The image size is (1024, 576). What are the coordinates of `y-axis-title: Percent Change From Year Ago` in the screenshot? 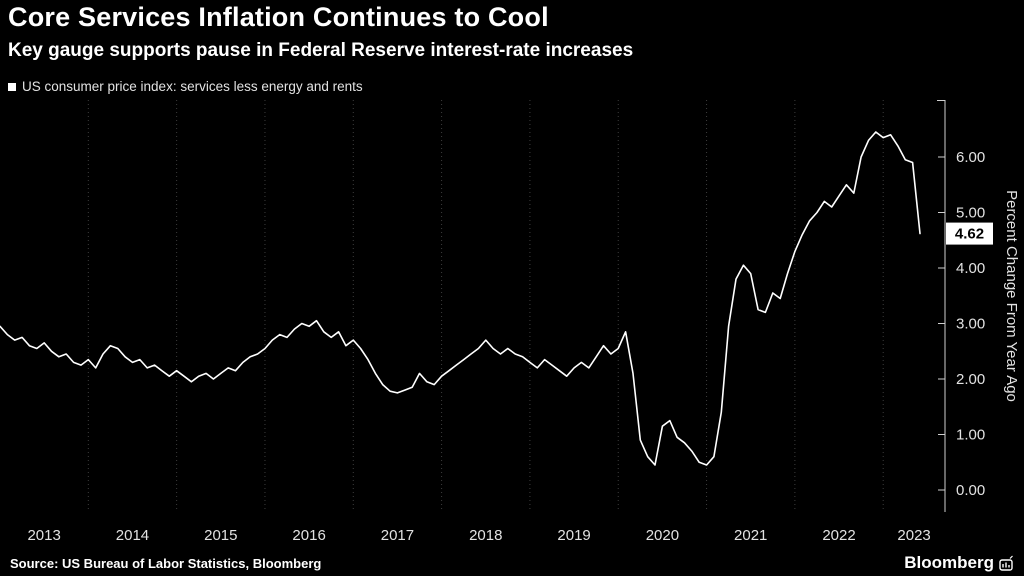 It's located at (1011, 296).